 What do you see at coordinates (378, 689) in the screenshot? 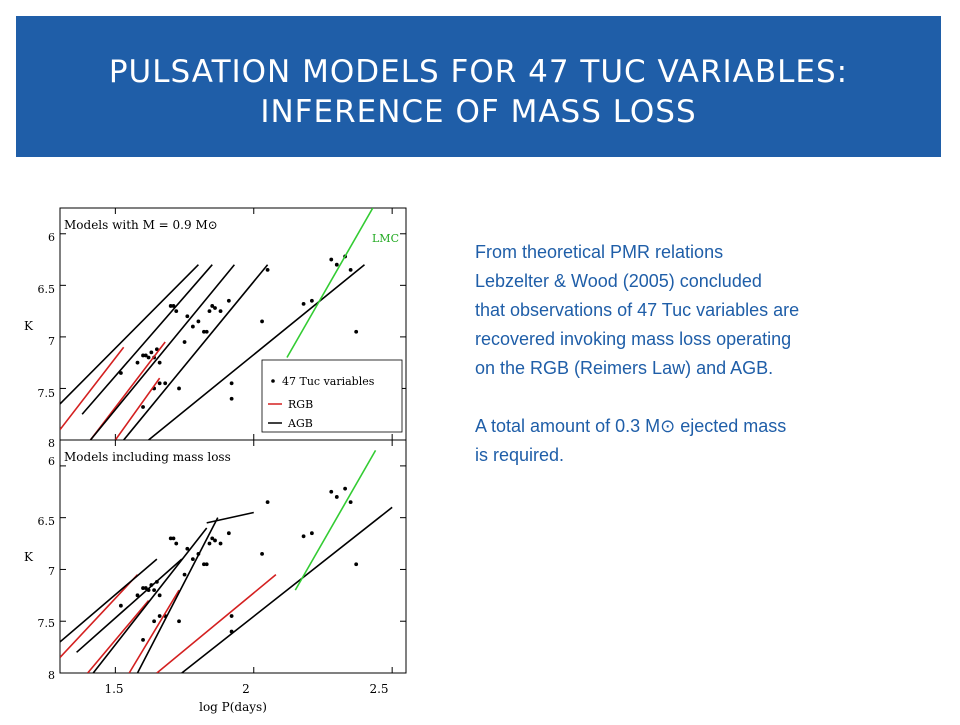
I see `x-tick-label-3: 2.5` at bounding box center [378, 689].